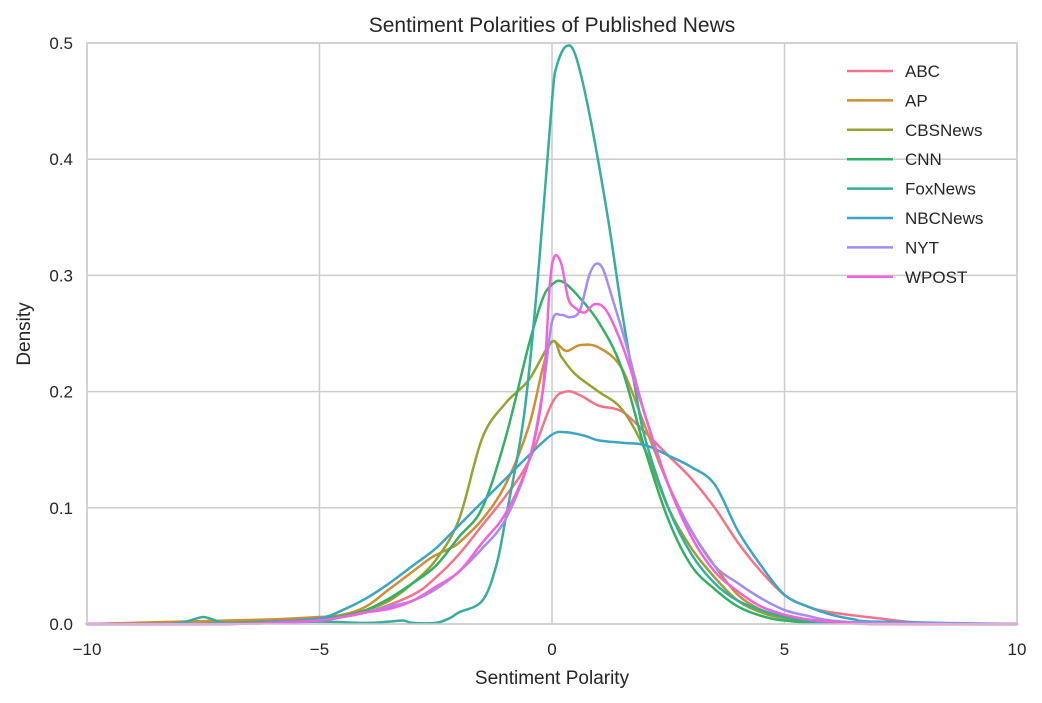 The width and height of the screenshot is (1042, 703). I want to click on legend-label: AP, so click(916, 100).